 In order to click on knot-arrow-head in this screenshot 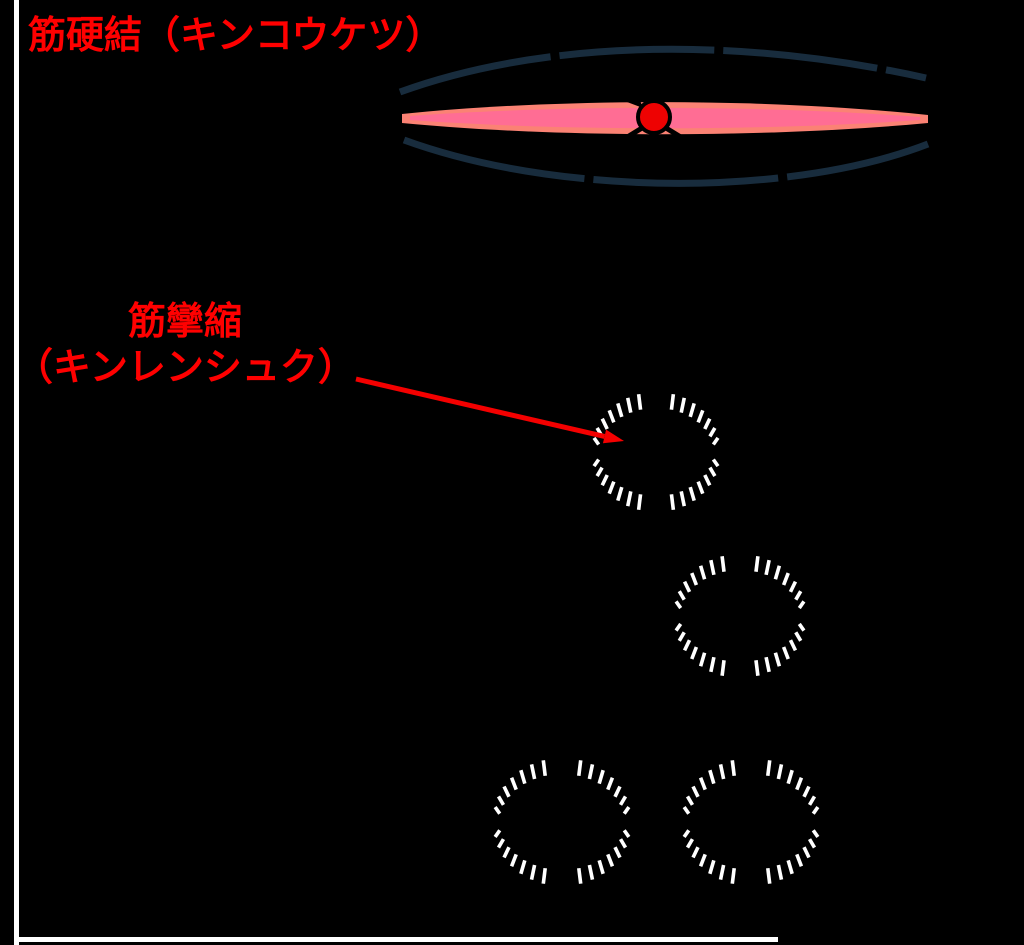, I will do `click(635, 100)`.